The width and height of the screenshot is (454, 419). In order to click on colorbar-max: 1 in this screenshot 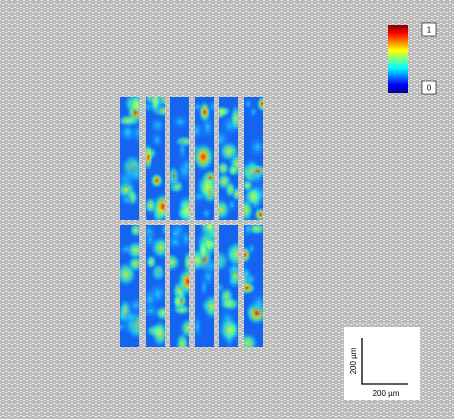, I will do `click(429, 30)`.